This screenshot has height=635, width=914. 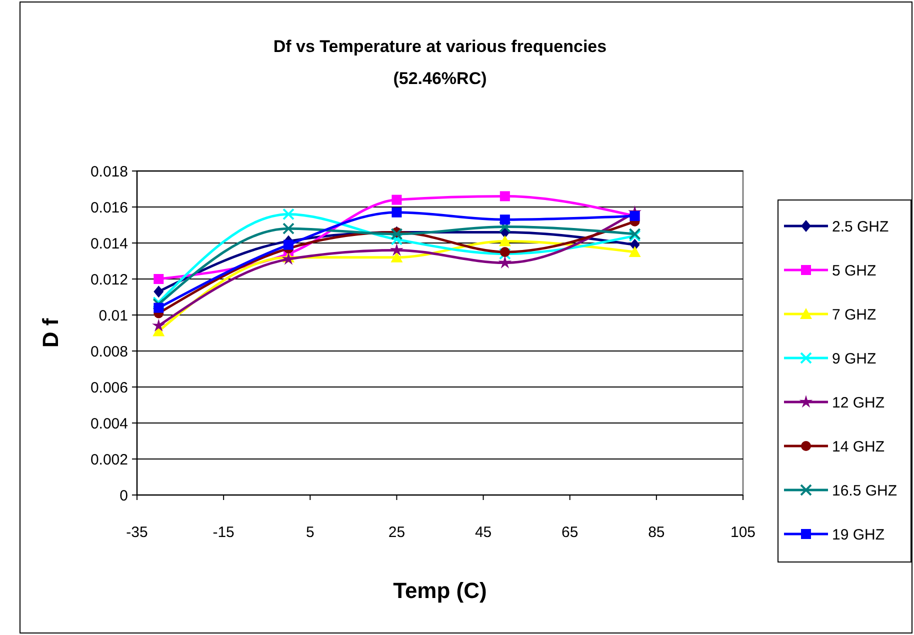 I want to click on x-tick-label: -35, so click(x=137, y=532).